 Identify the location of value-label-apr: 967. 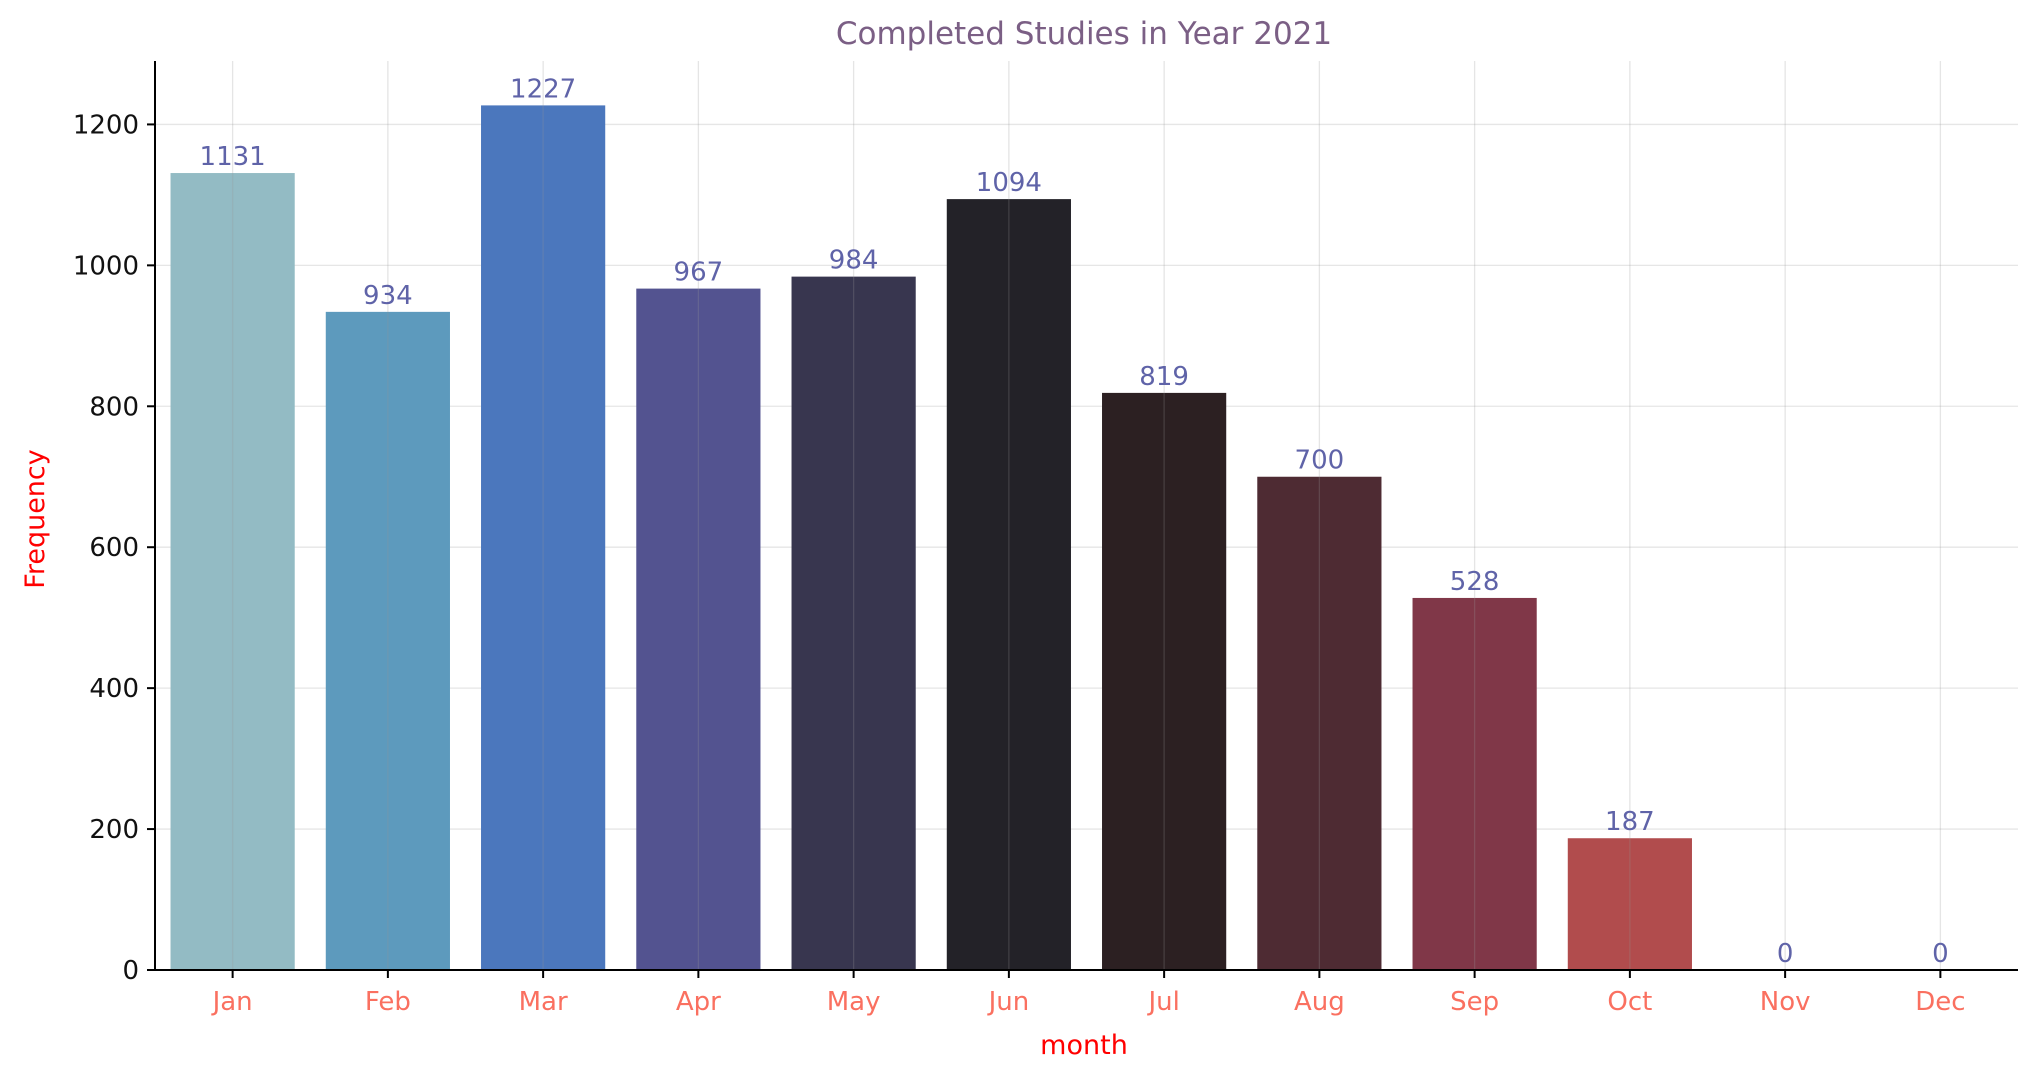
(699, 273).